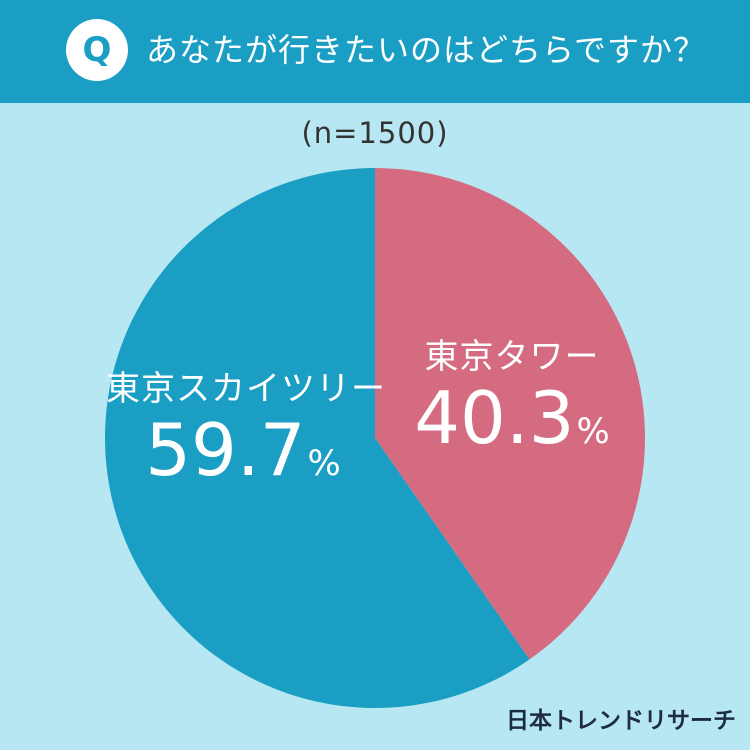 This screenshot has height=750, width=750. I want to click on skytree-slice-label: 東京スカイツリー 59.7%, so click(246, 437).